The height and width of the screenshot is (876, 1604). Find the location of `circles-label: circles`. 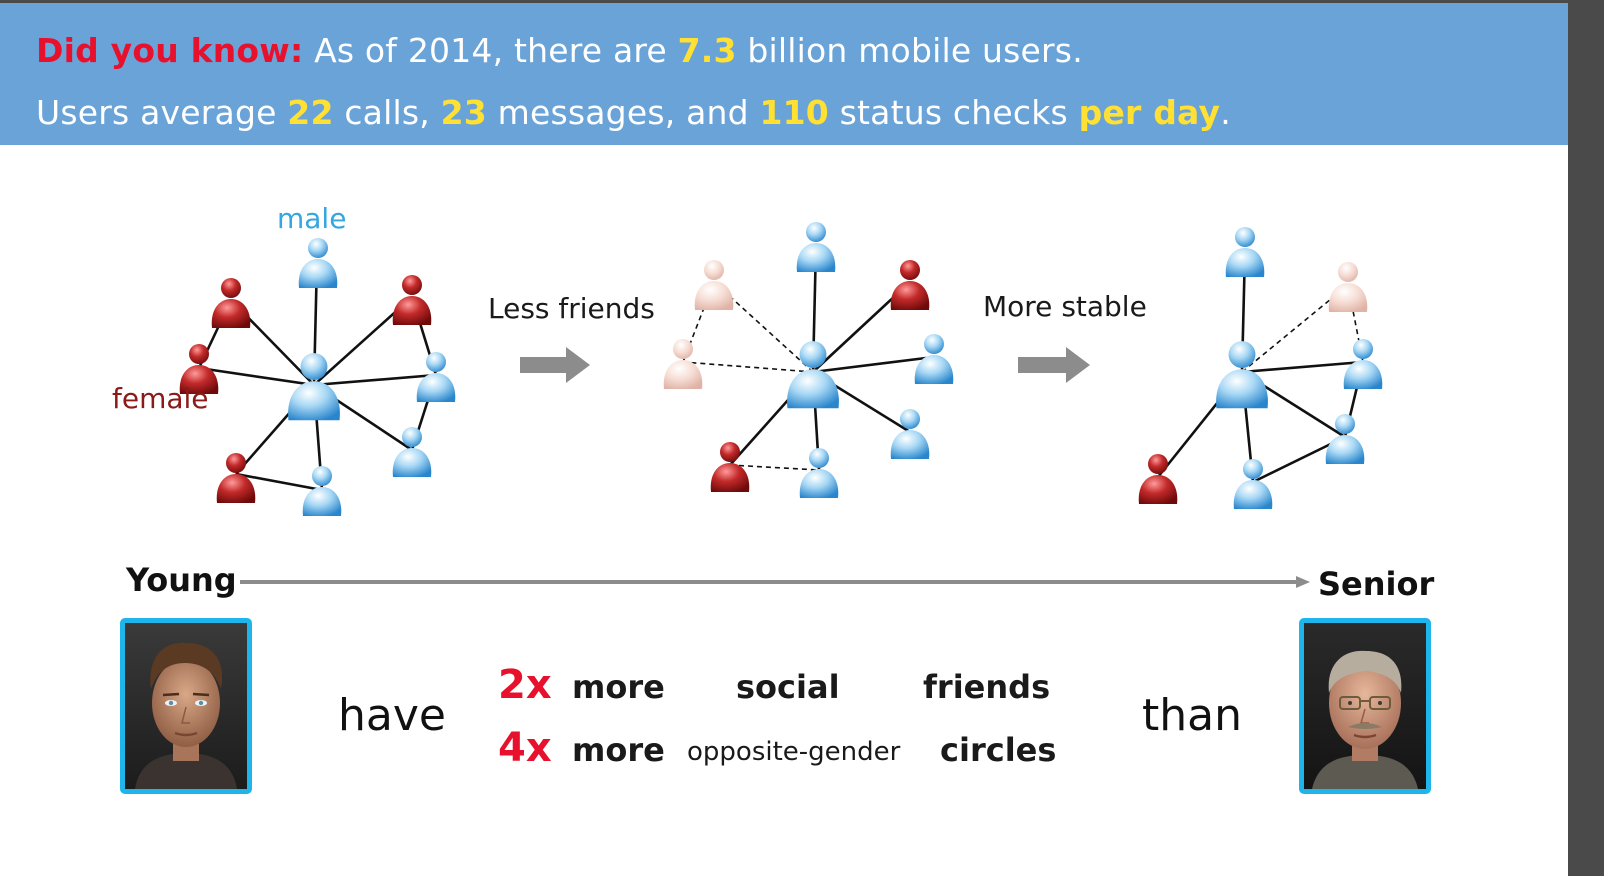

circles-label: circles is located at coordinates (998, 750).